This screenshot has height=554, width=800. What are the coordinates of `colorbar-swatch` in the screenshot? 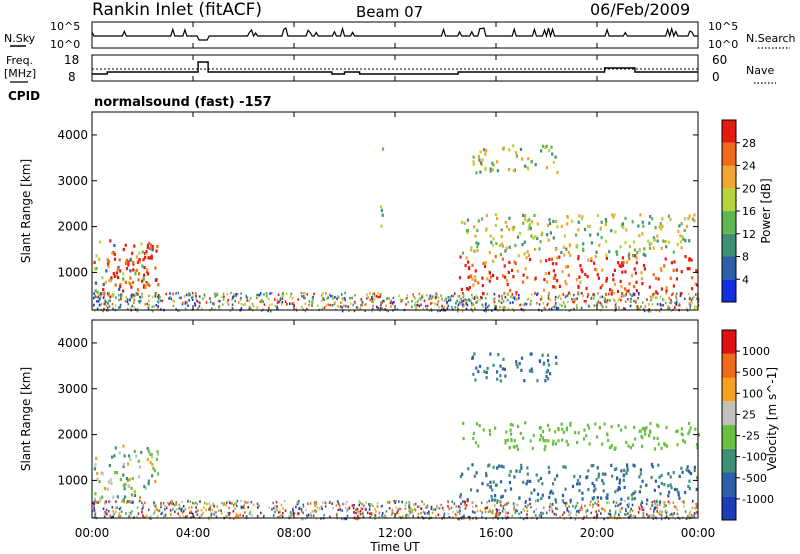 It's located at (729, 131).